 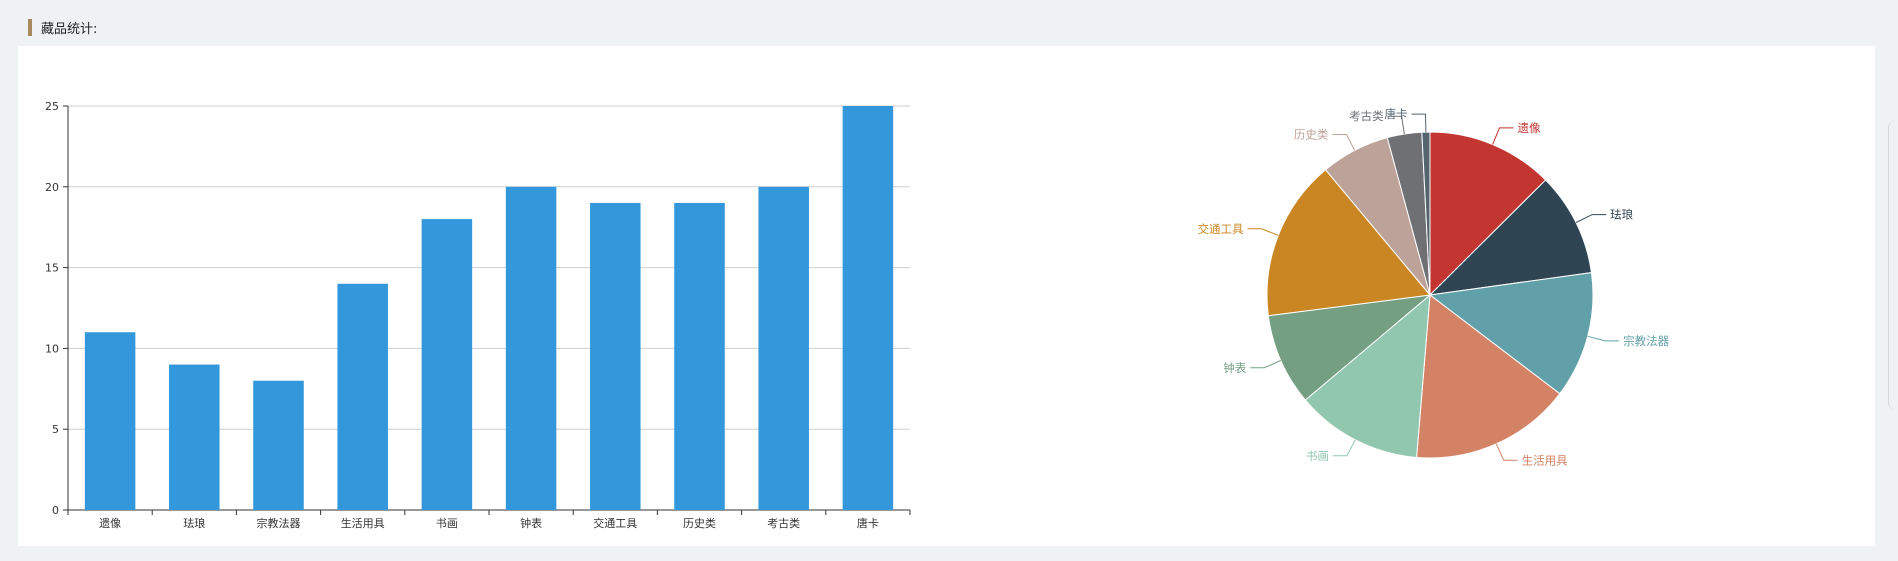 What do you see at coordinates (55, 429) in the screenshot?
I see `y-tick-label: 5` at bounding box center [55, 429].